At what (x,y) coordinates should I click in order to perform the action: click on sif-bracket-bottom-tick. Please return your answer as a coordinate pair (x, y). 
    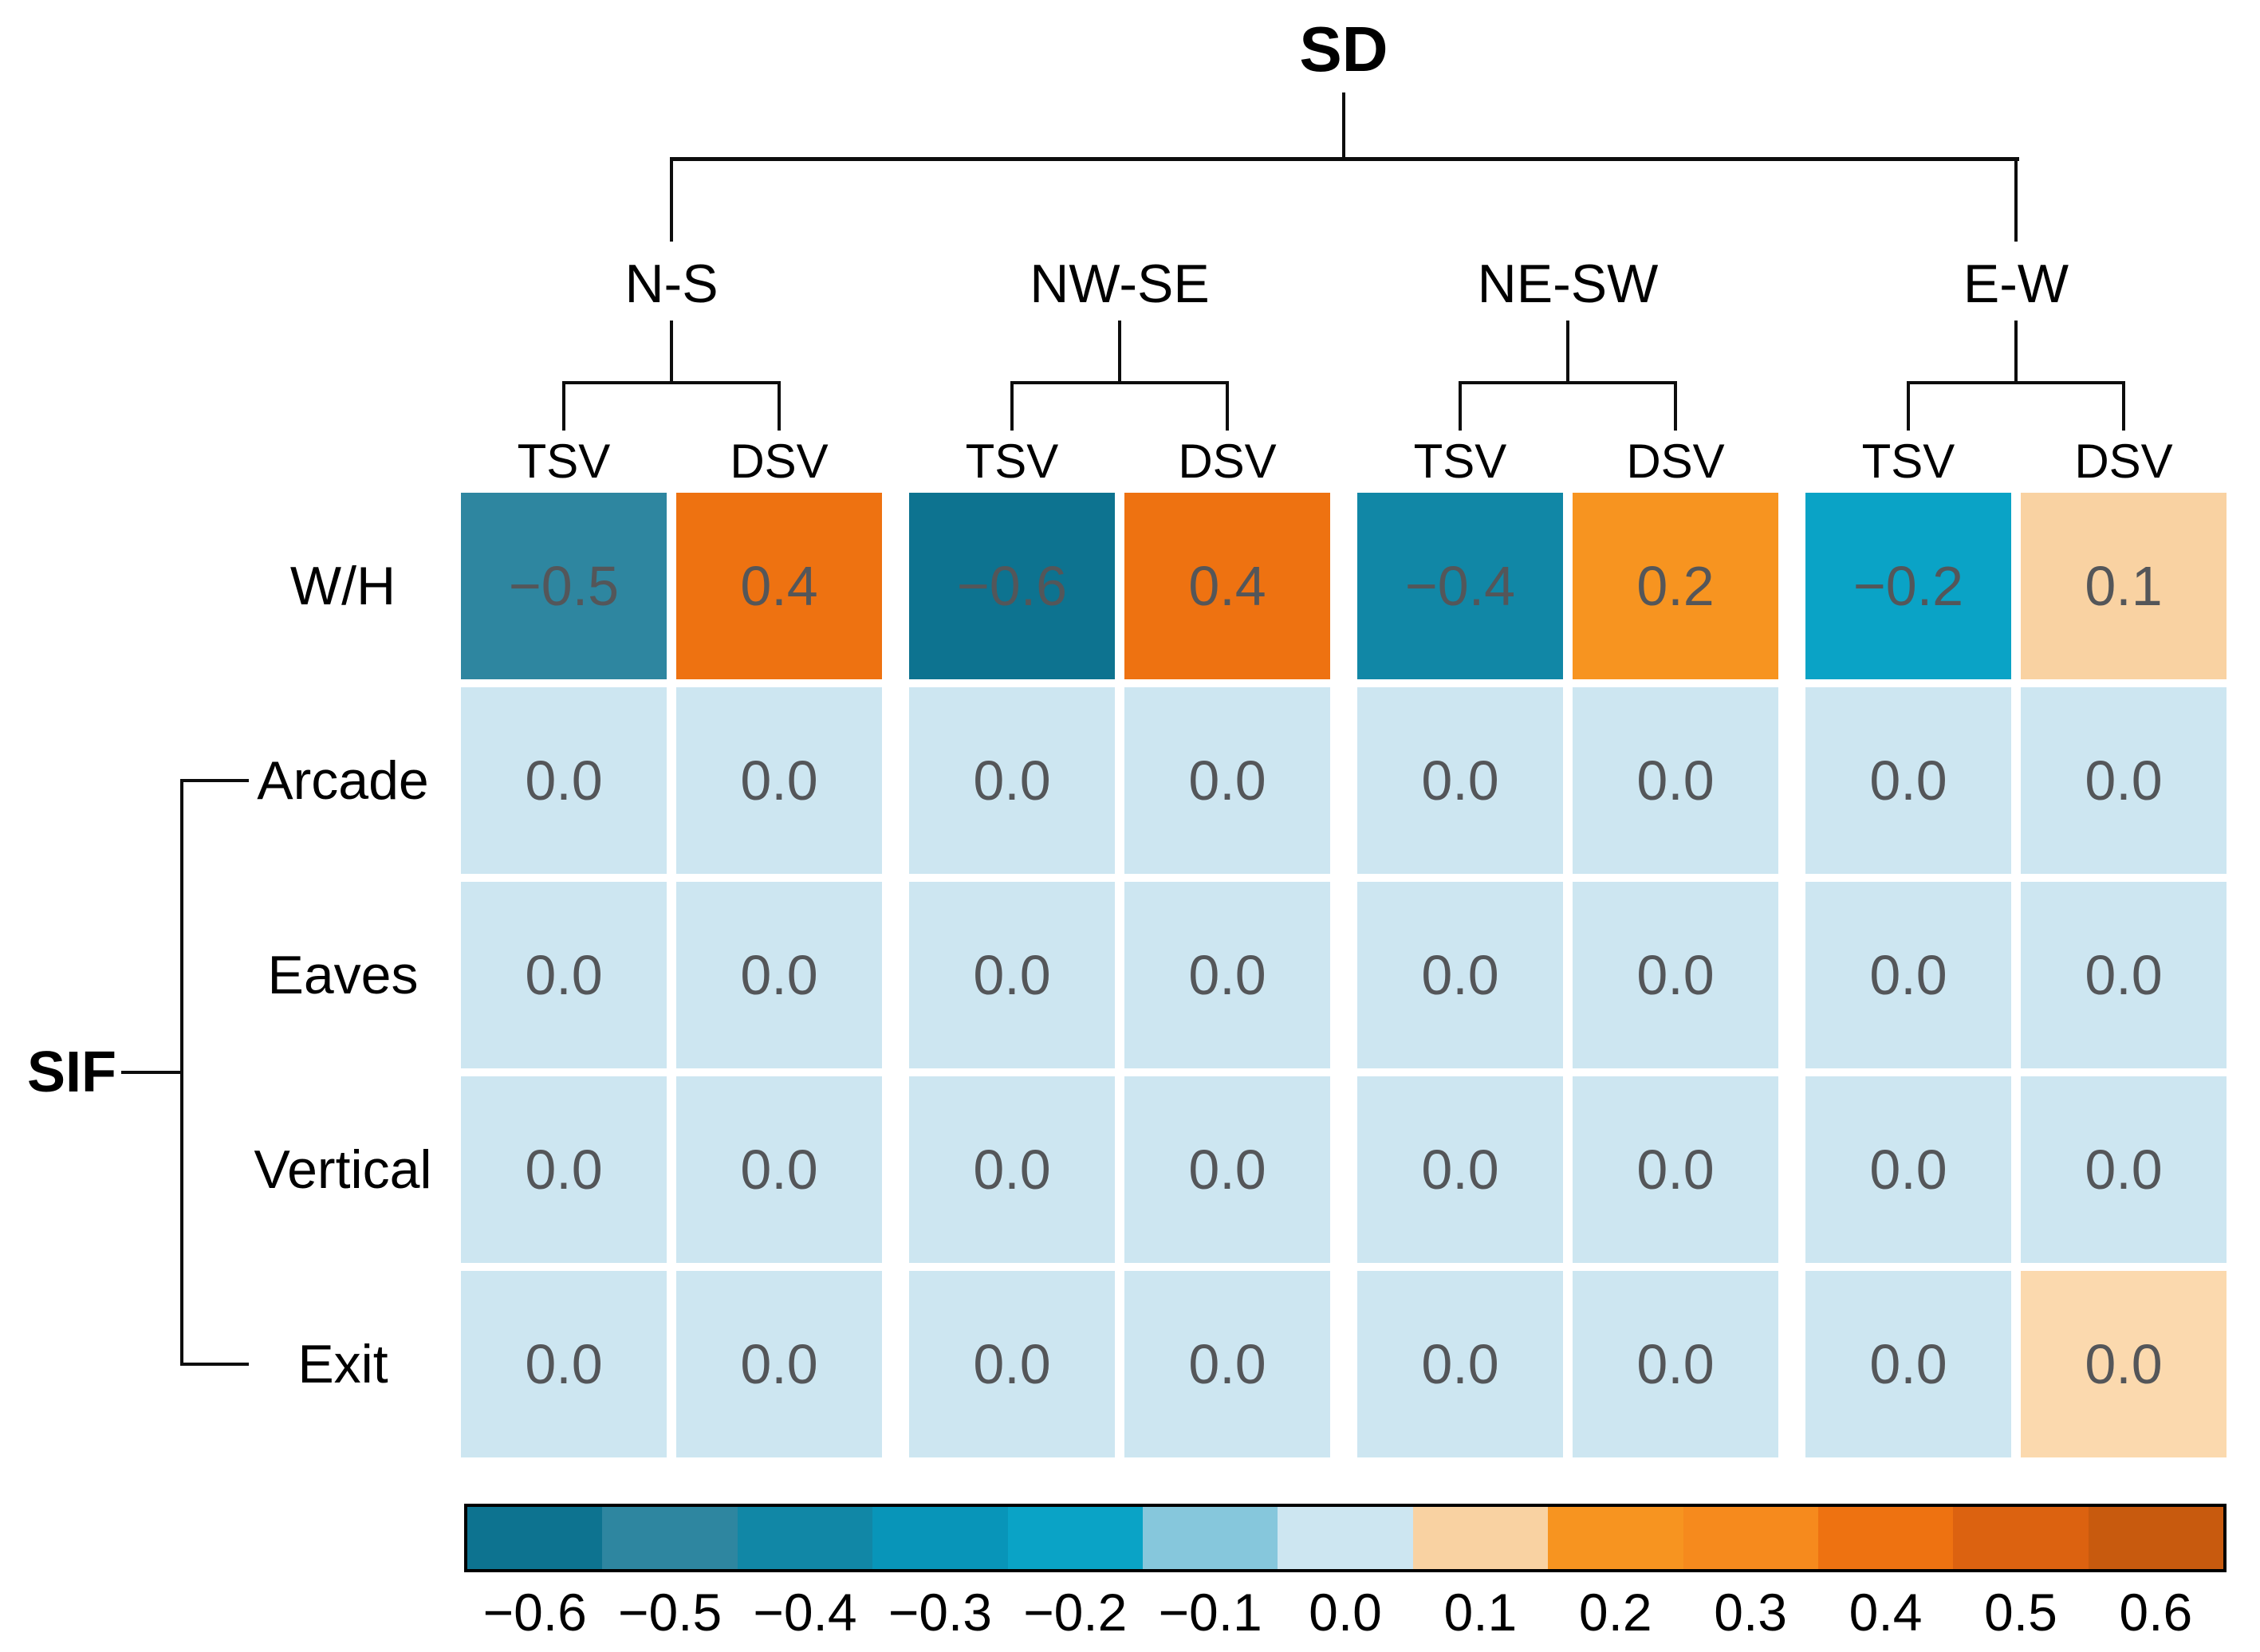
    Looking at the image, I should click on (214, 1364).